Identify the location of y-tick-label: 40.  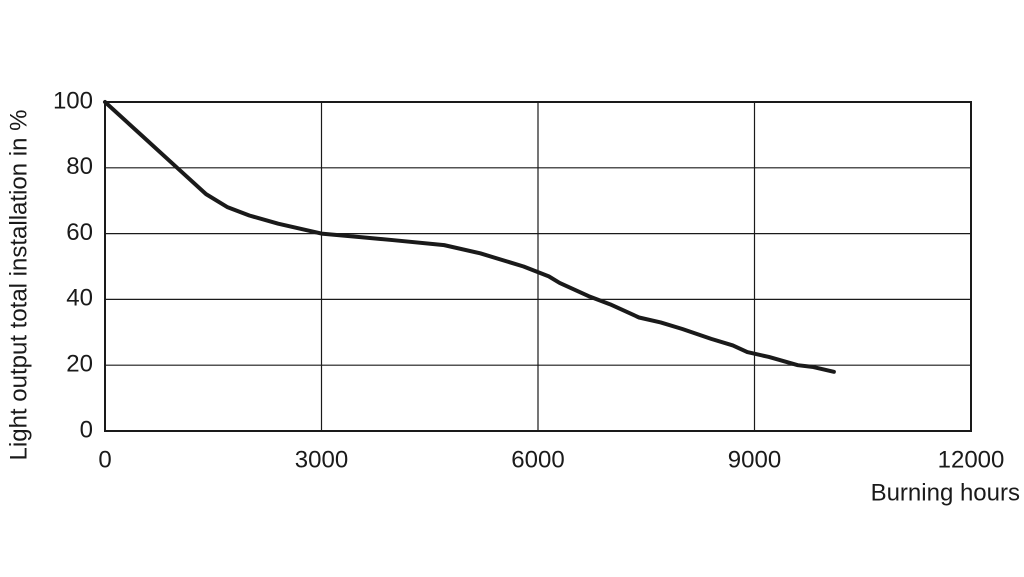
(79, 298).